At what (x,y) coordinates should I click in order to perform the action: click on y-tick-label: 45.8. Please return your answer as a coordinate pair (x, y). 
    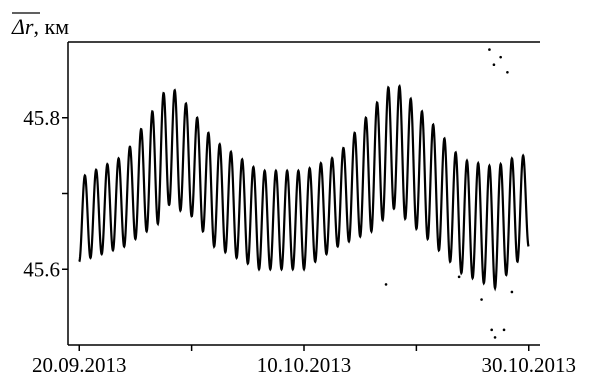
    Looking at the image, I should click on (41, 118).